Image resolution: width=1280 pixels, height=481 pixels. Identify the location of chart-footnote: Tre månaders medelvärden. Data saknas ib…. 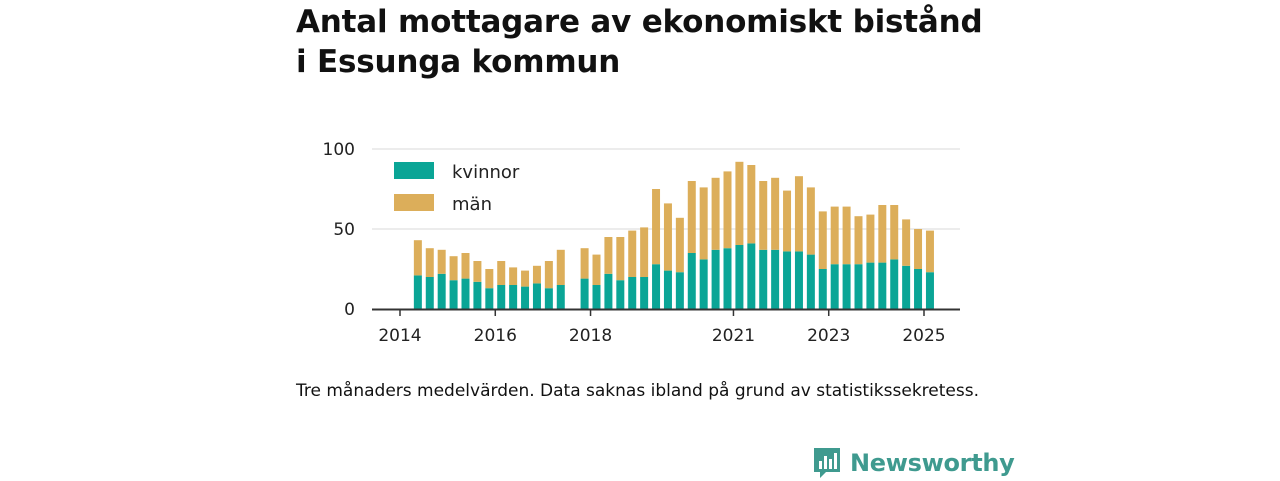
(637, 391).